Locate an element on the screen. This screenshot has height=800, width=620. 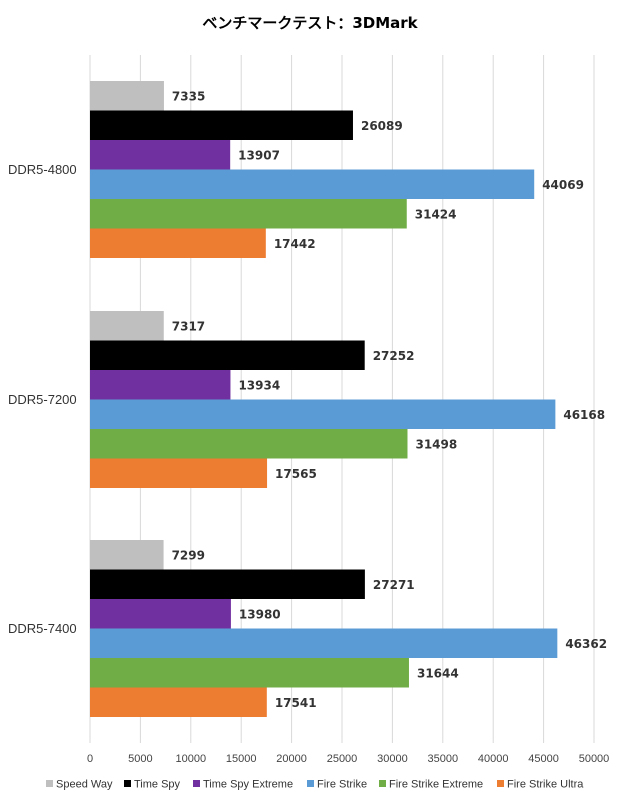
x-tick-label: 45000 is located at coordinates (543, 759).